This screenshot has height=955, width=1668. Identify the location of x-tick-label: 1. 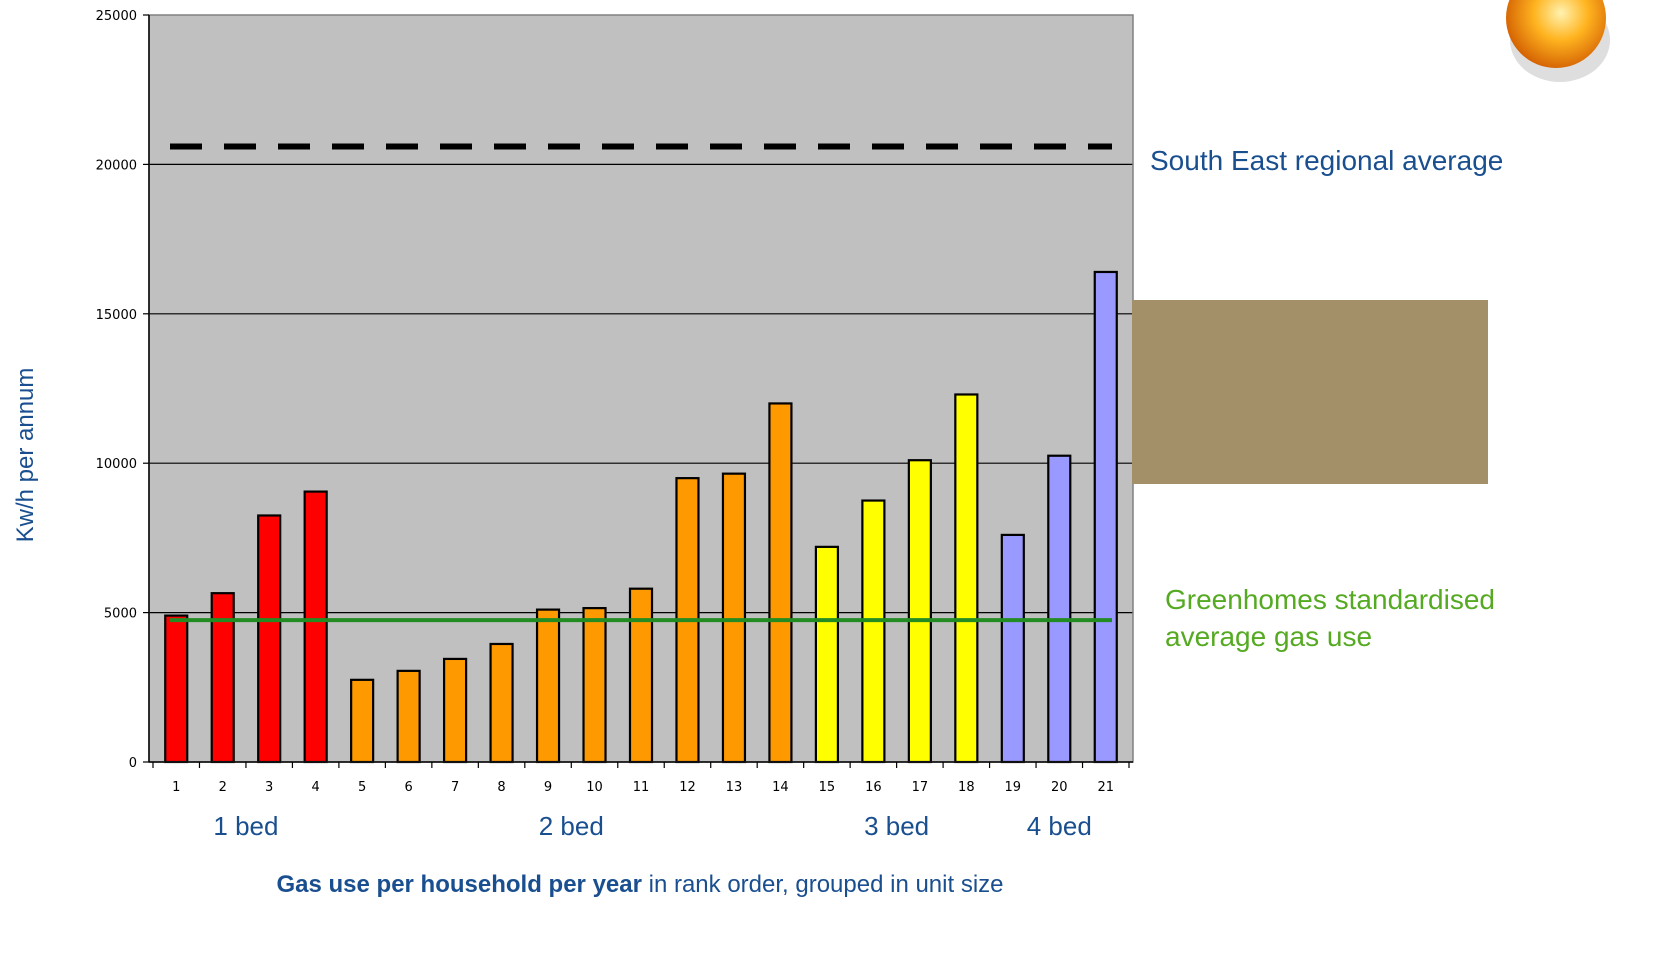
(176, 787).